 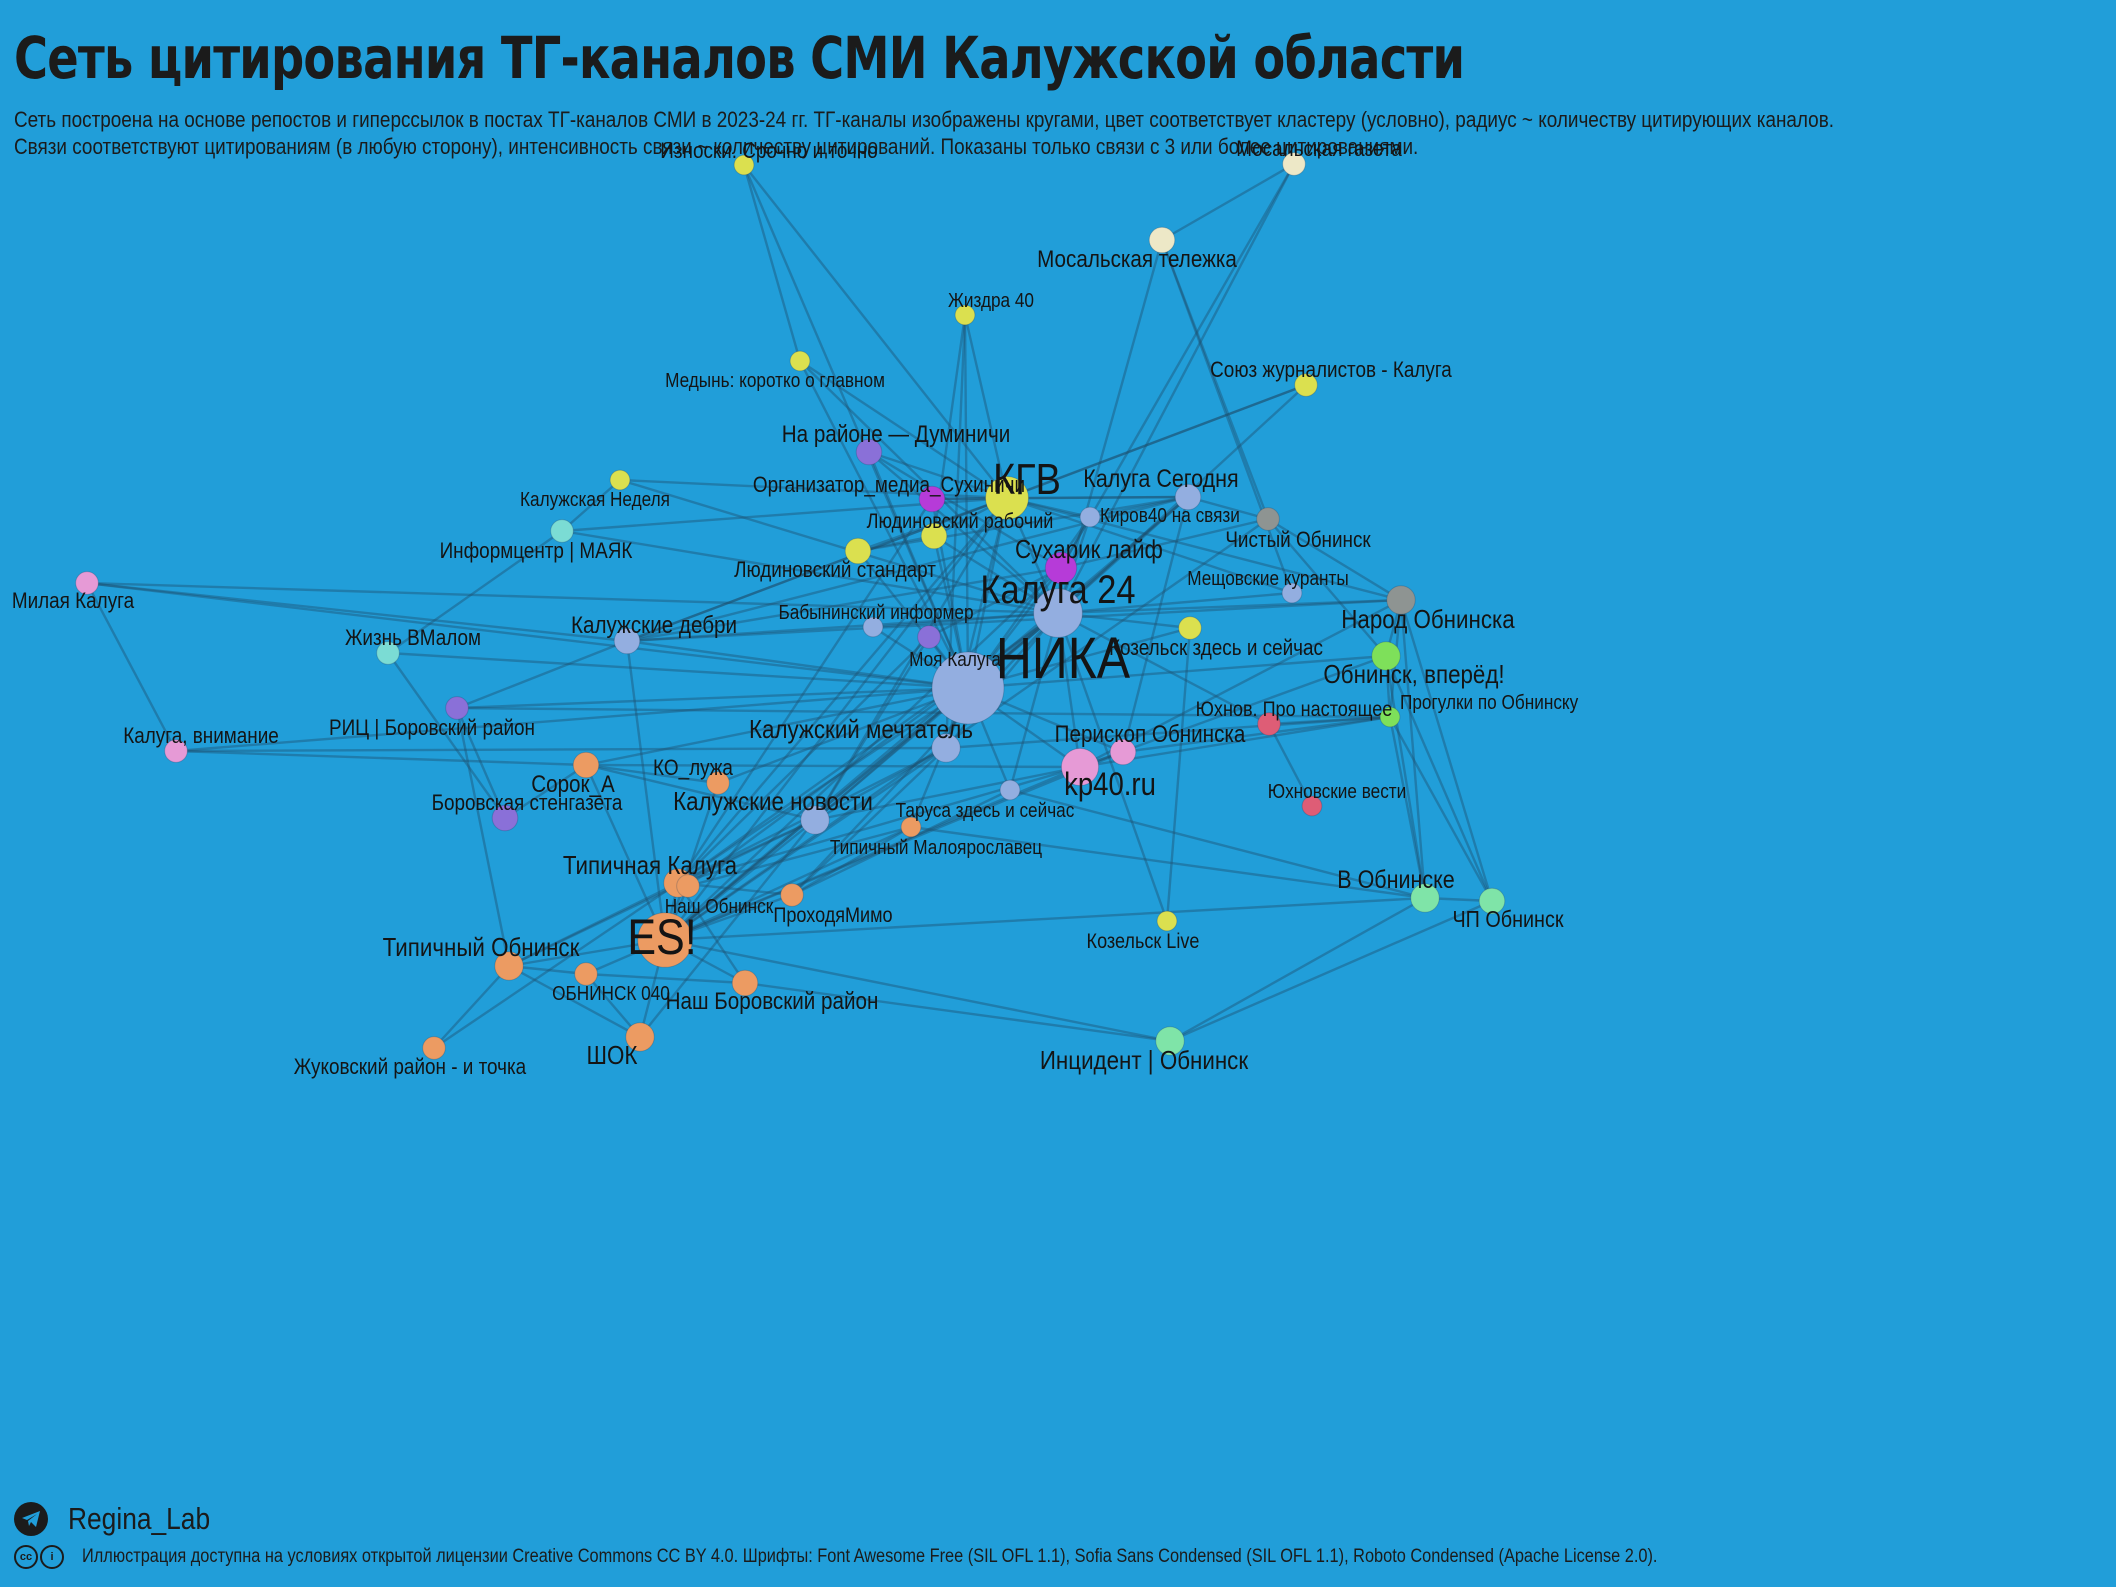 I want to click on node-kal_ned, so click(x=620, y=480).